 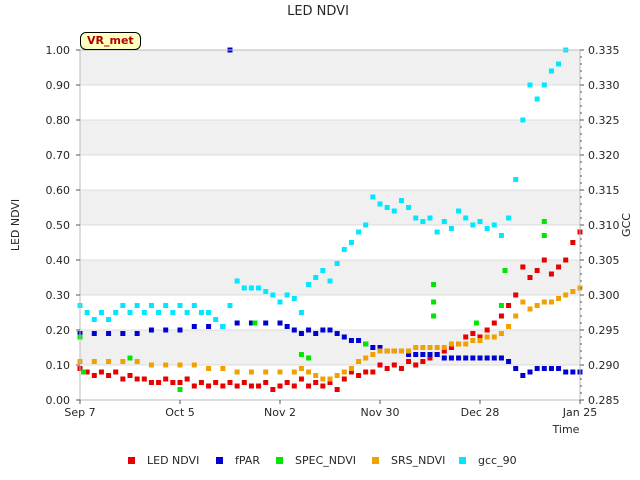 I want to click on y-right-tick-label: 0.305, so click(x=604, y=260).